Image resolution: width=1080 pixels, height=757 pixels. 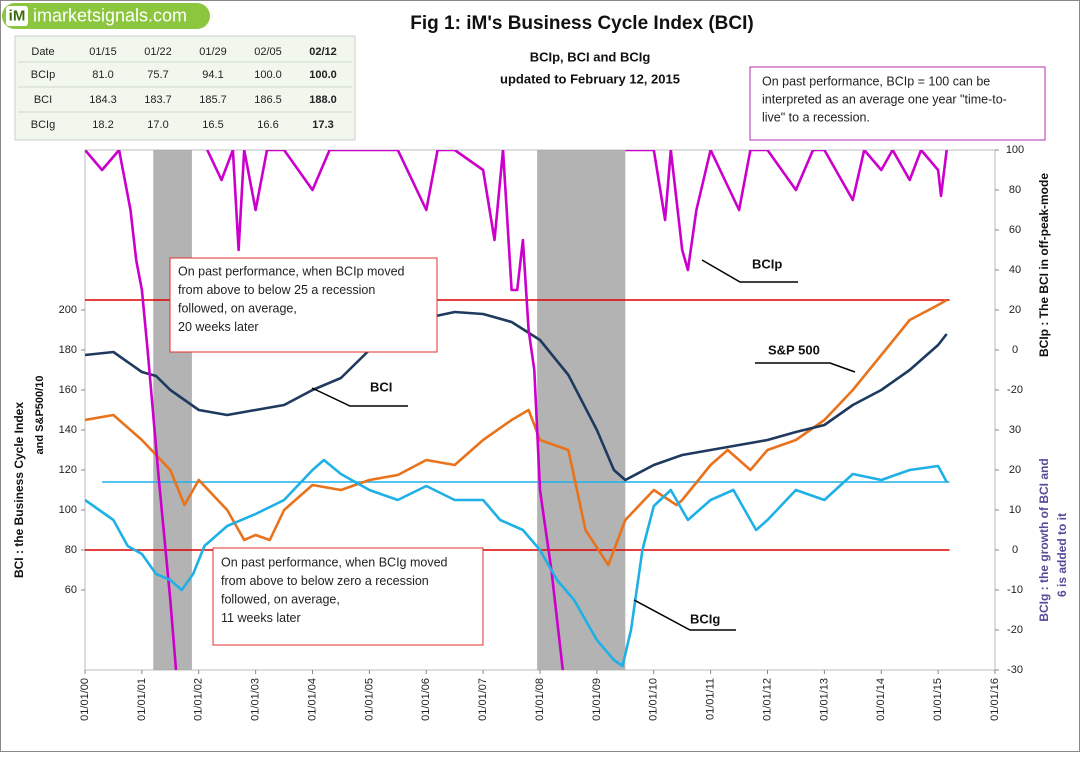 I want to click on arrow-label: BCIp, so click(x=767, y=263).